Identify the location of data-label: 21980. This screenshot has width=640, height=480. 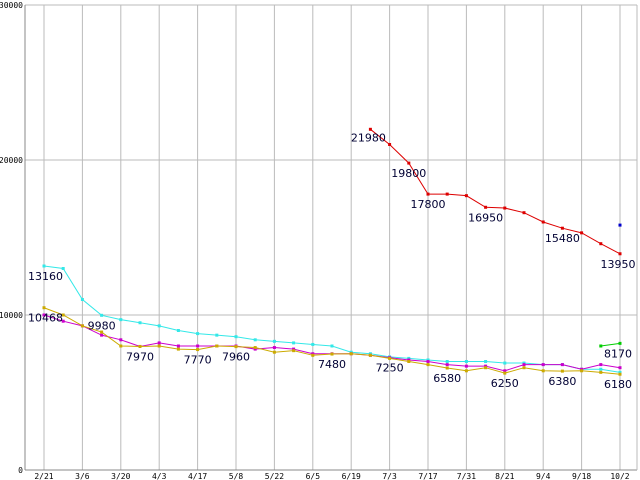
(368, 137).